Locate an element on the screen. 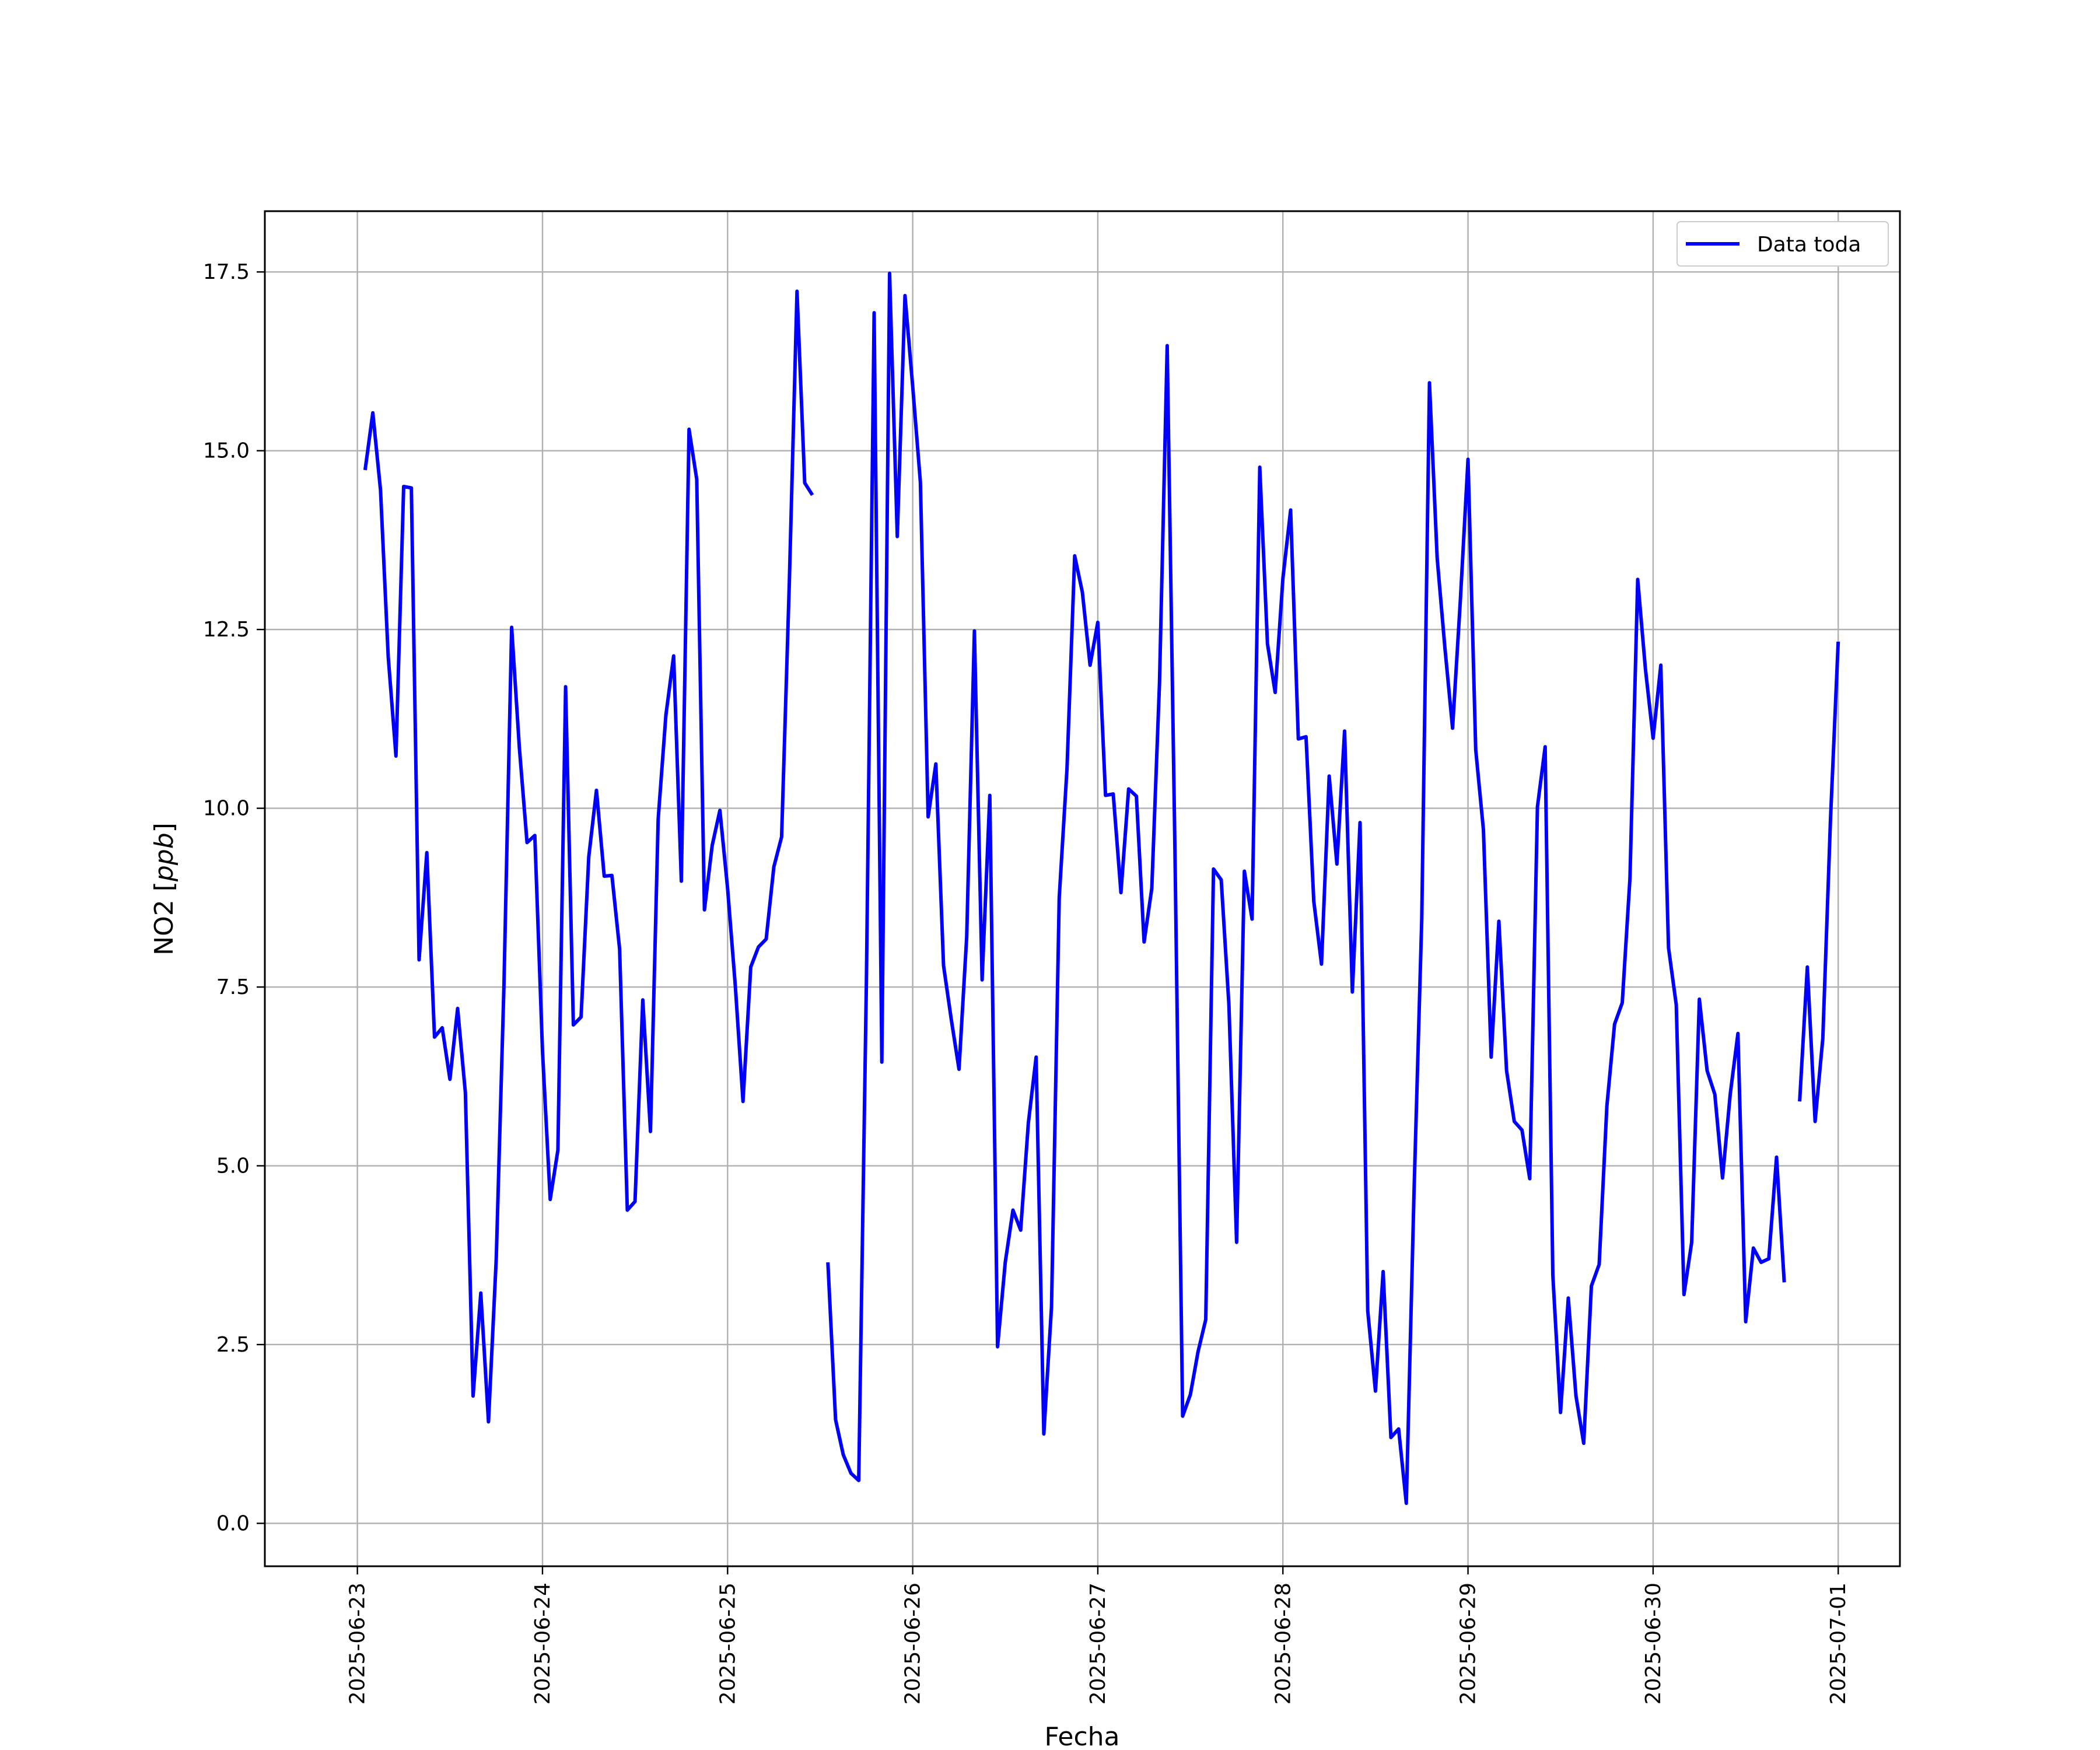 The image size is (2100, 1750). y-tick-label: 10.0 is located at coordinates (226, 809).